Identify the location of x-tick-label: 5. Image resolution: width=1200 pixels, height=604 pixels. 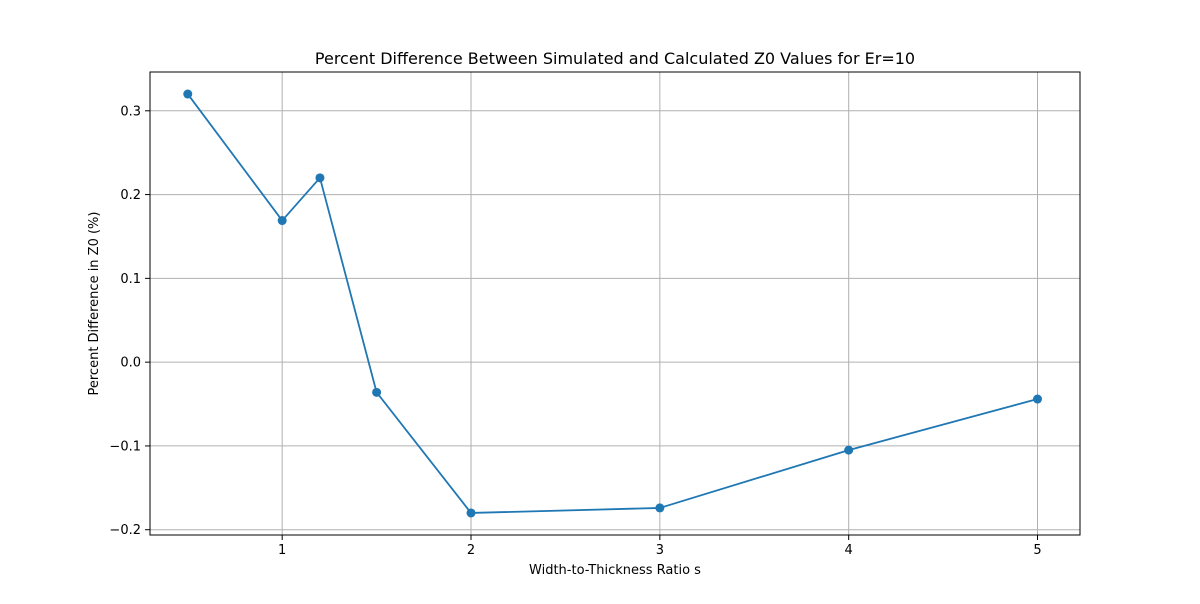
(1037, 550).